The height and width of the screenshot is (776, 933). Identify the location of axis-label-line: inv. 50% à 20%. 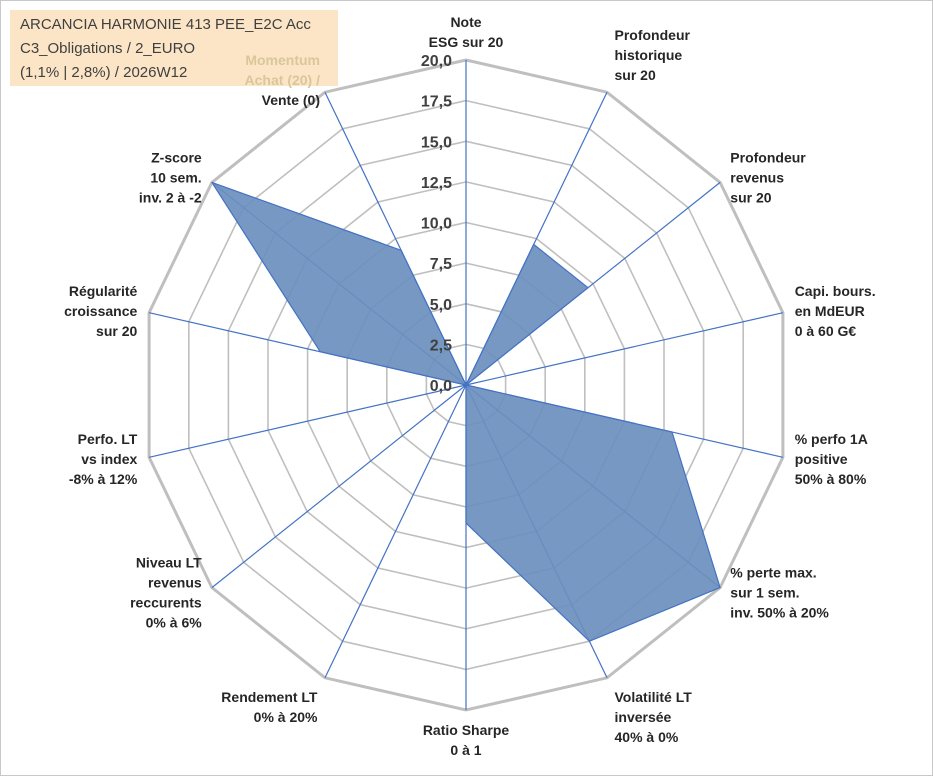
(779, 613).